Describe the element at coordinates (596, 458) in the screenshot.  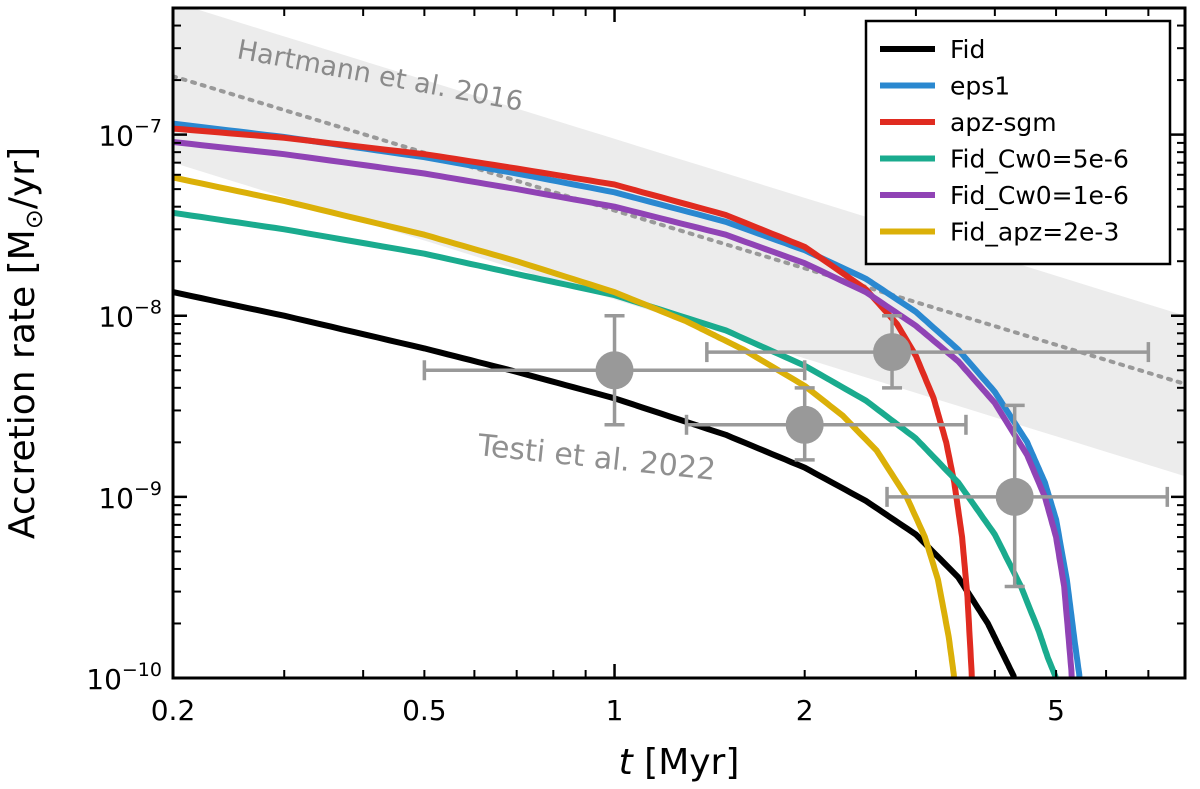
I see `testi-annotation: Testi et al. 2022` at that location.